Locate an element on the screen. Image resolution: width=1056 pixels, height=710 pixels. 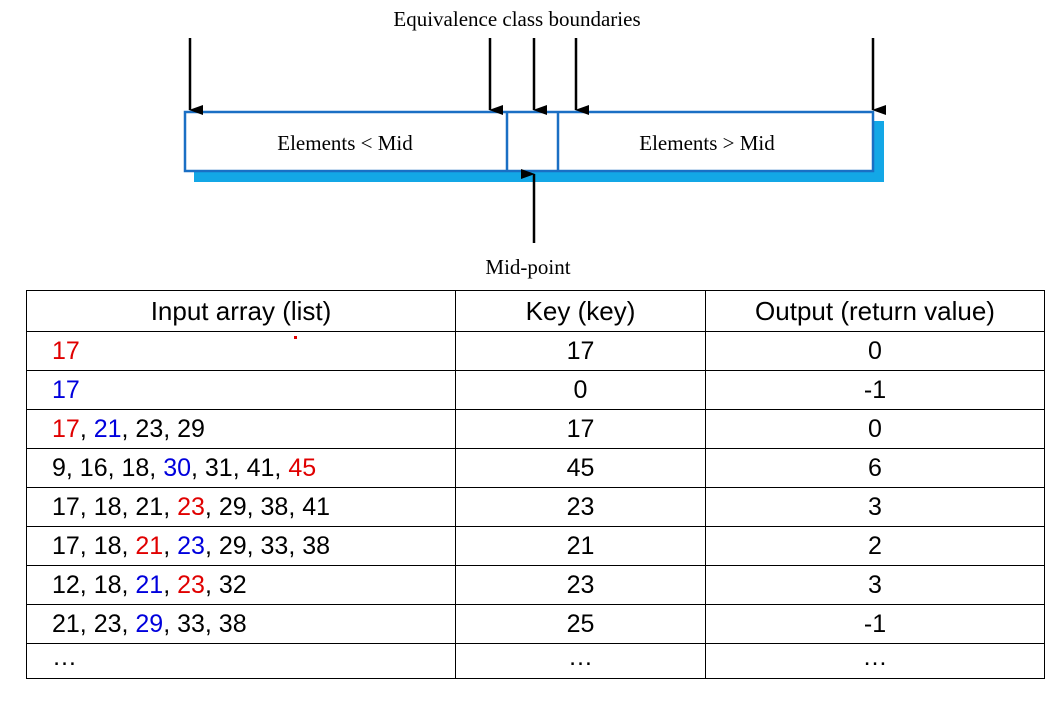
array-segment-black: , 29, 38, 41 is located at coordinates (267, 506).